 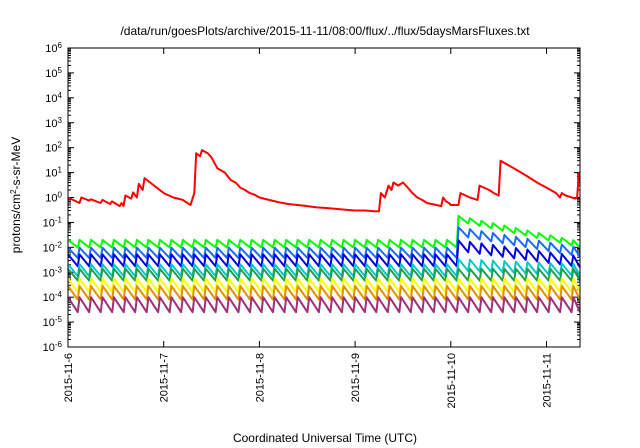 I want to click on y-axis-label-rest: -s-sr-MeV, so click(x=16, y=163).